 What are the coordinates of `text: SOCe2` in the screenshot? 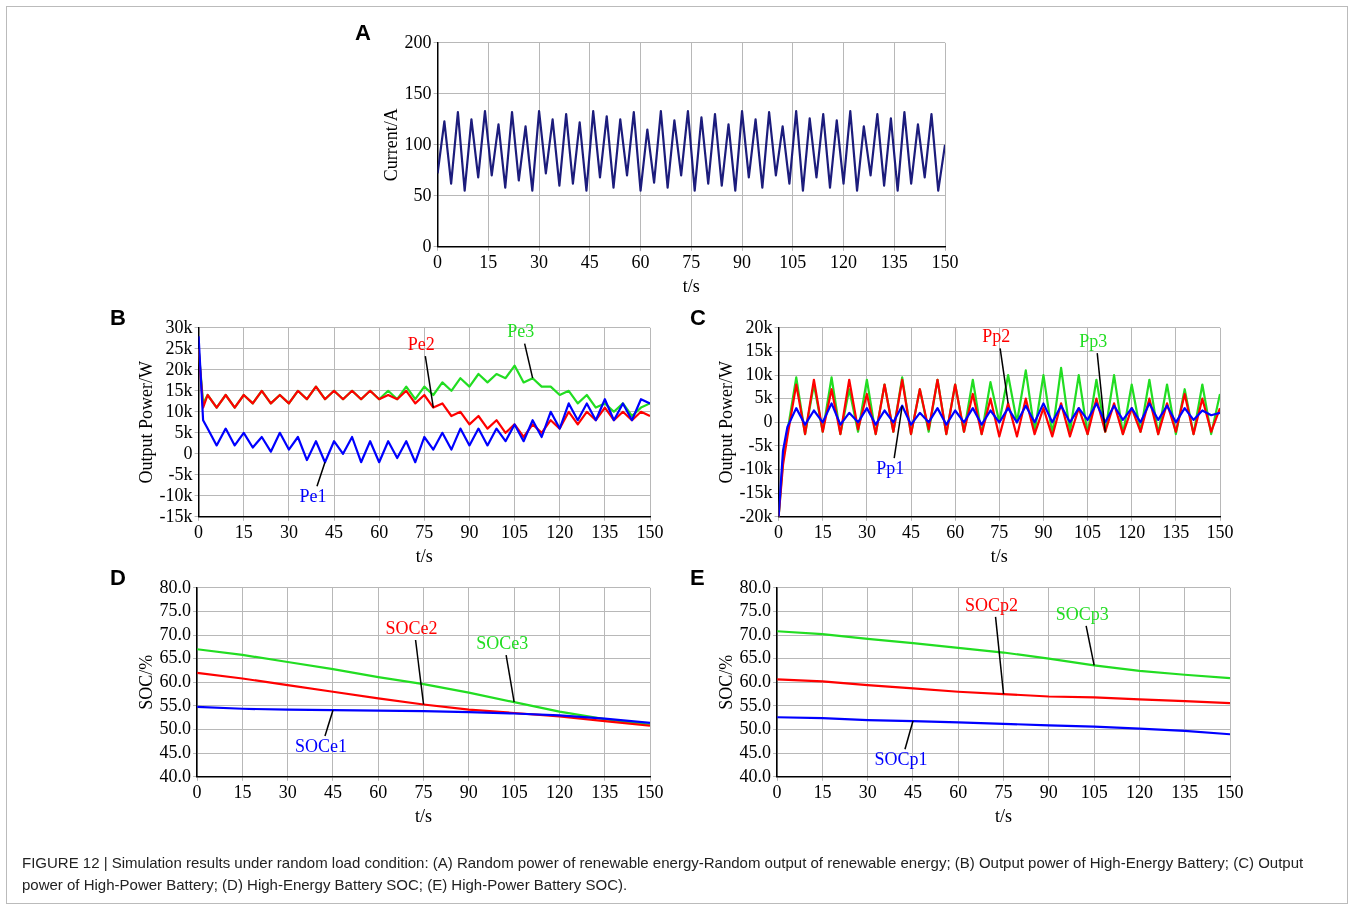 It's located at (411, 627).